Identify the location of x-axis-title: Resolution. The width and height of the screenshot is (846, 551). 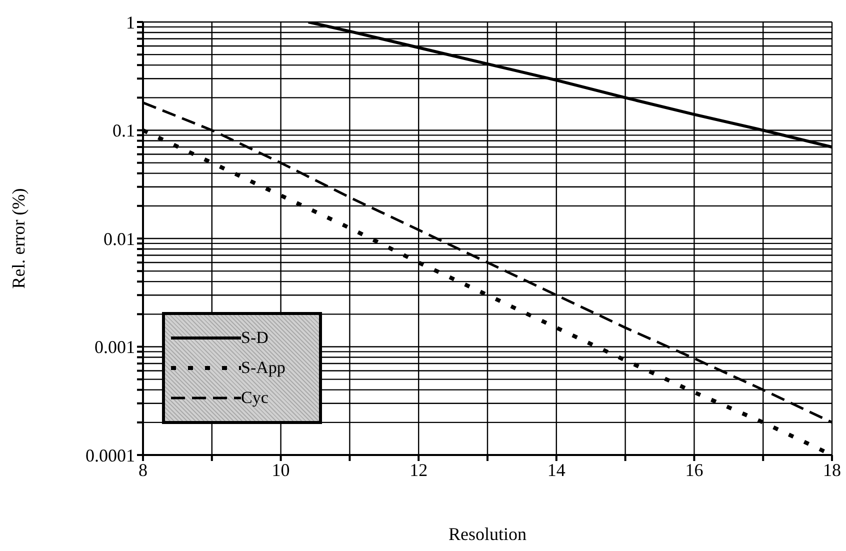
(487, 534).